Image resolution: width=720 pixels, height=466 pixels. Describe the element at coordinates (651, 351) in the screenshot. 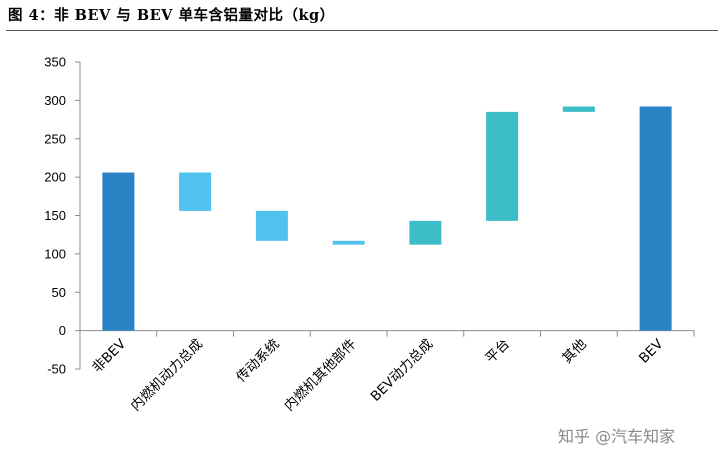

I see `x-category-label: BEV` at that location.